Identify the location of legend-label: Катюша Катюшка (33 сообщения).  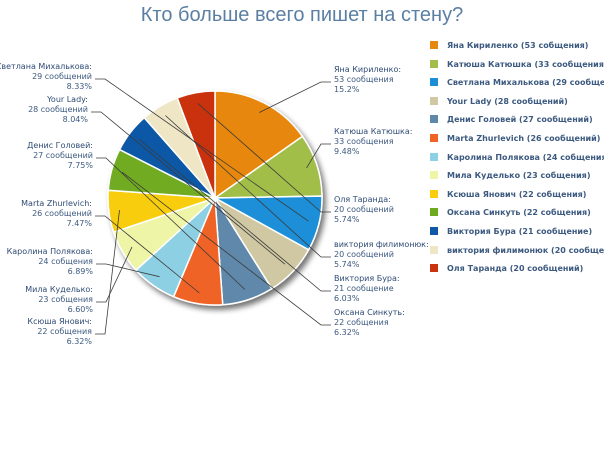
(525, 64).